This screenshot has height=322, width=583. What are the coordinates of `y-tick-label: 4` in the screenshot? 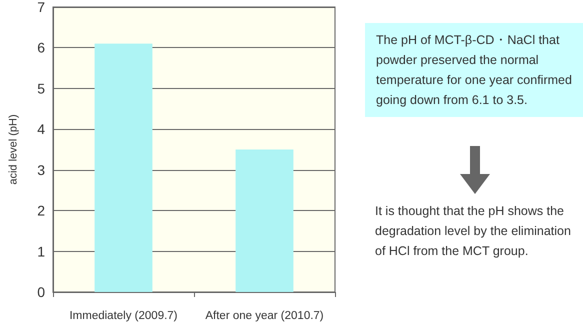 It's located at (41, 129).